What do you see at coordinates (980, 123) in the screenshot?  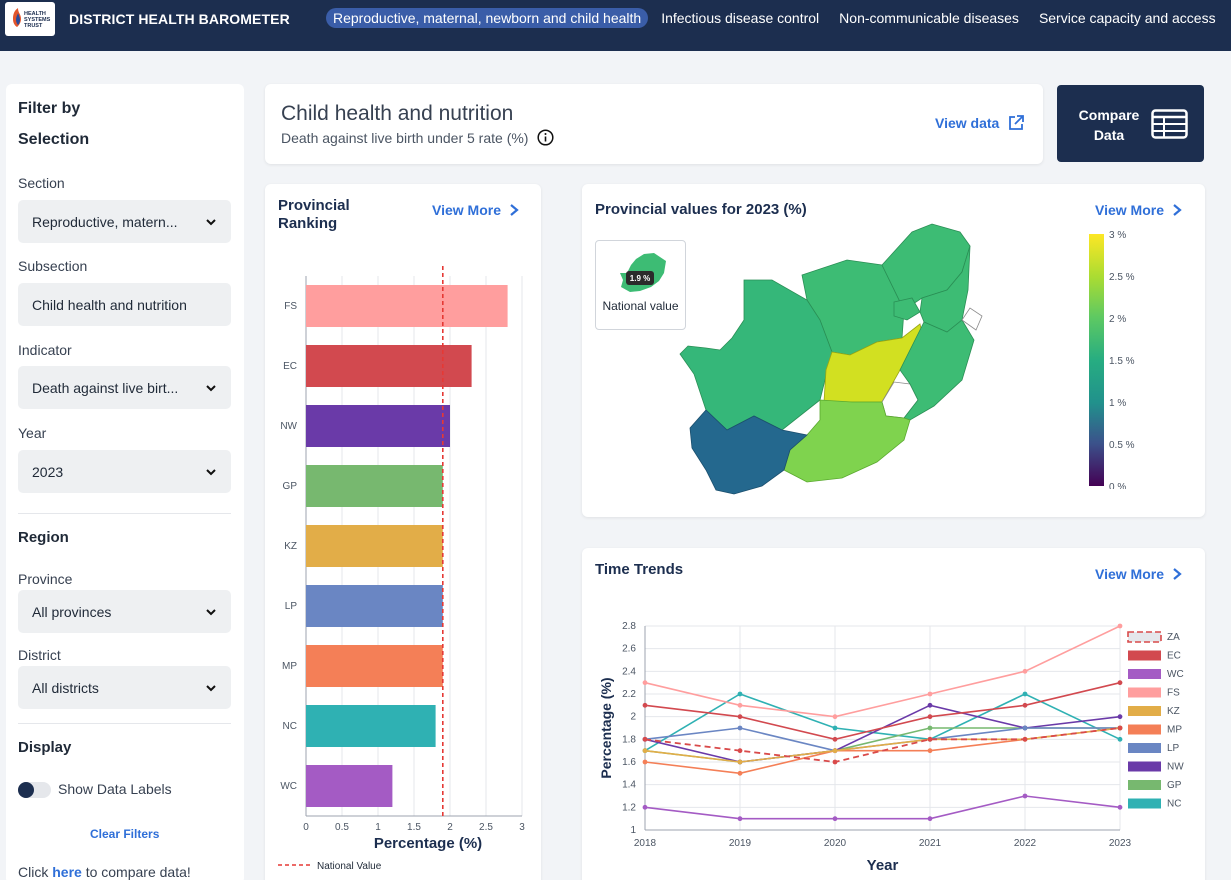 I see `view-data-link: View data` at bounding box center [980, 123].